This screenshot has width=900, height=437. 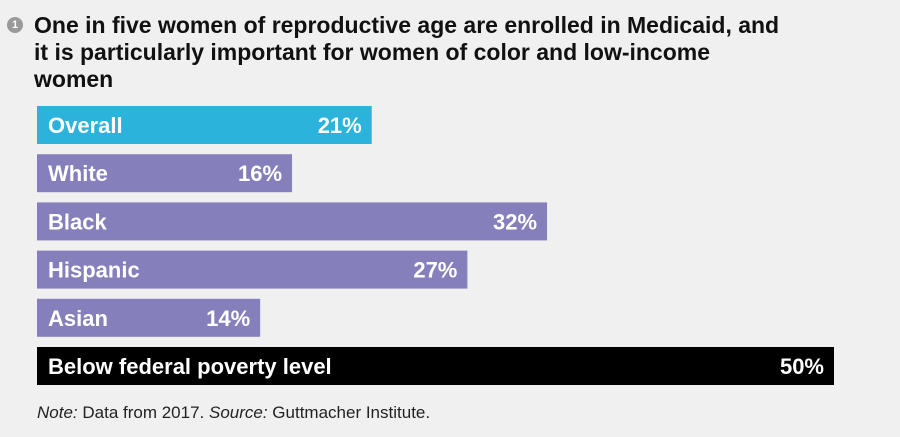 I want to click on bar-hispanic, so click(x=252, y=269).